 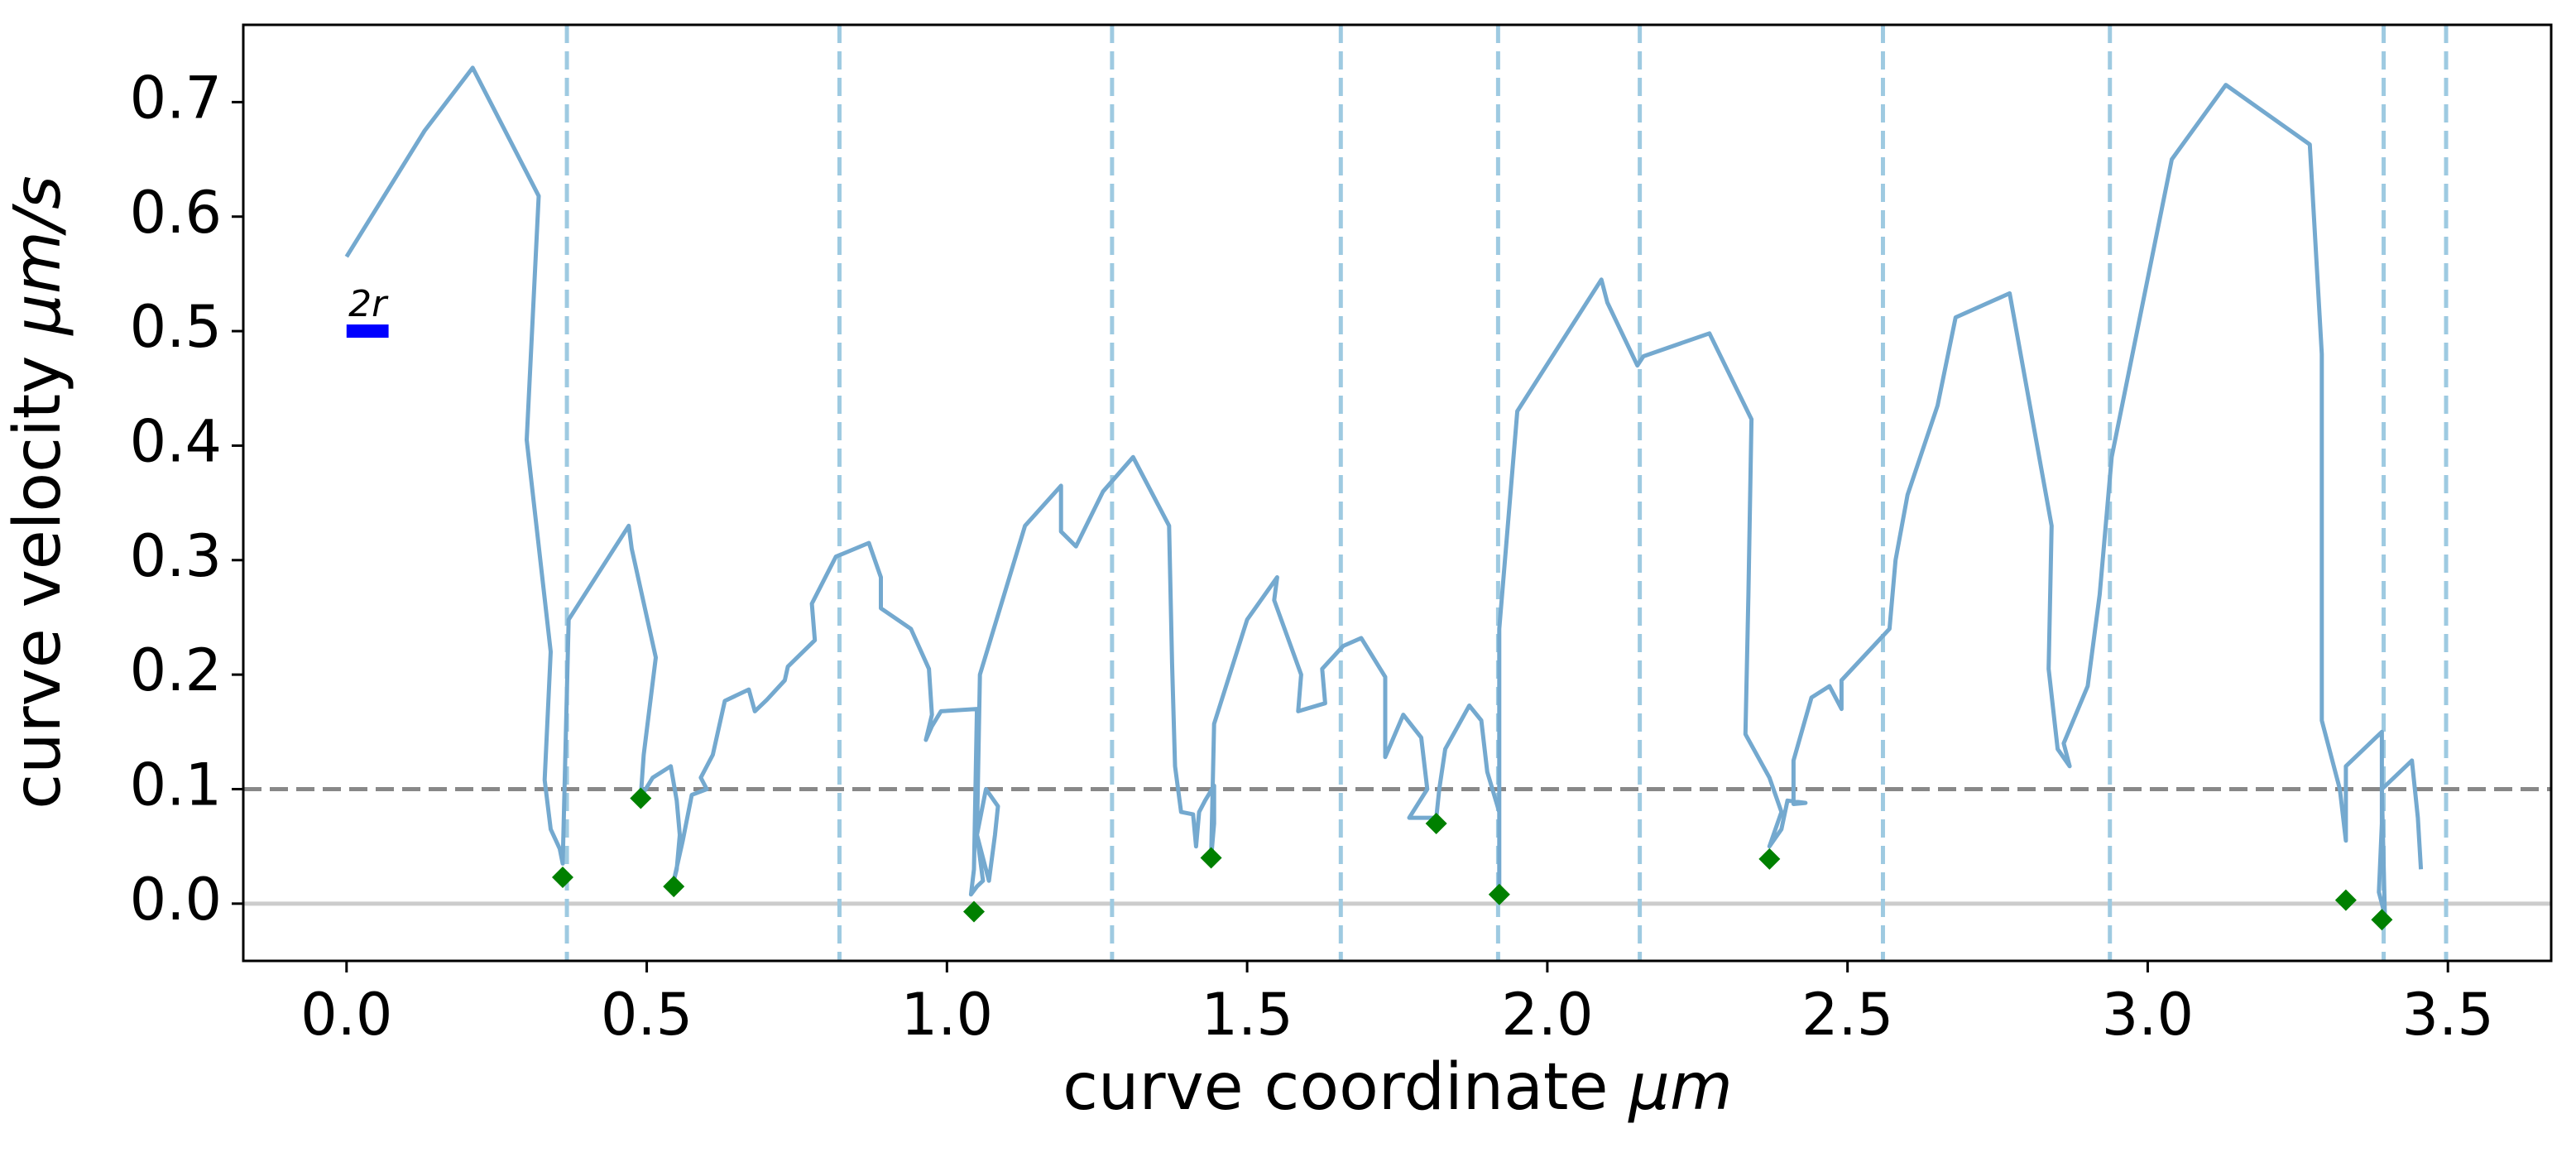 What do you see at coordinates (947, 1015) in the screenshot?
I see `x-tick-label: 1.0` at bounding box center [947, 1015].